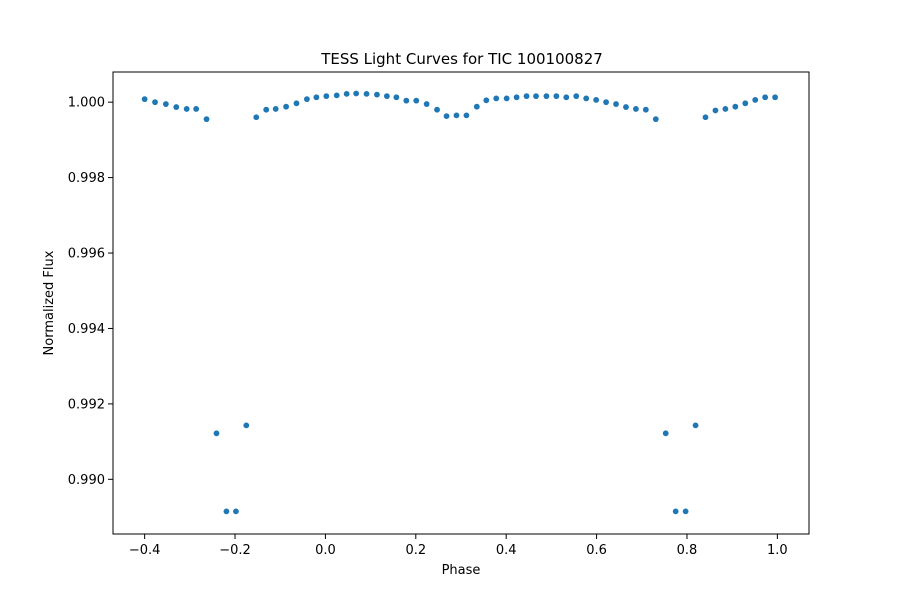 Image resolution: width=900 pixels, height=600 pixels. Describe the element at coordinates (49, 302) in the screenshot. I see `y-axis-label: Normalized Flux` at that location.